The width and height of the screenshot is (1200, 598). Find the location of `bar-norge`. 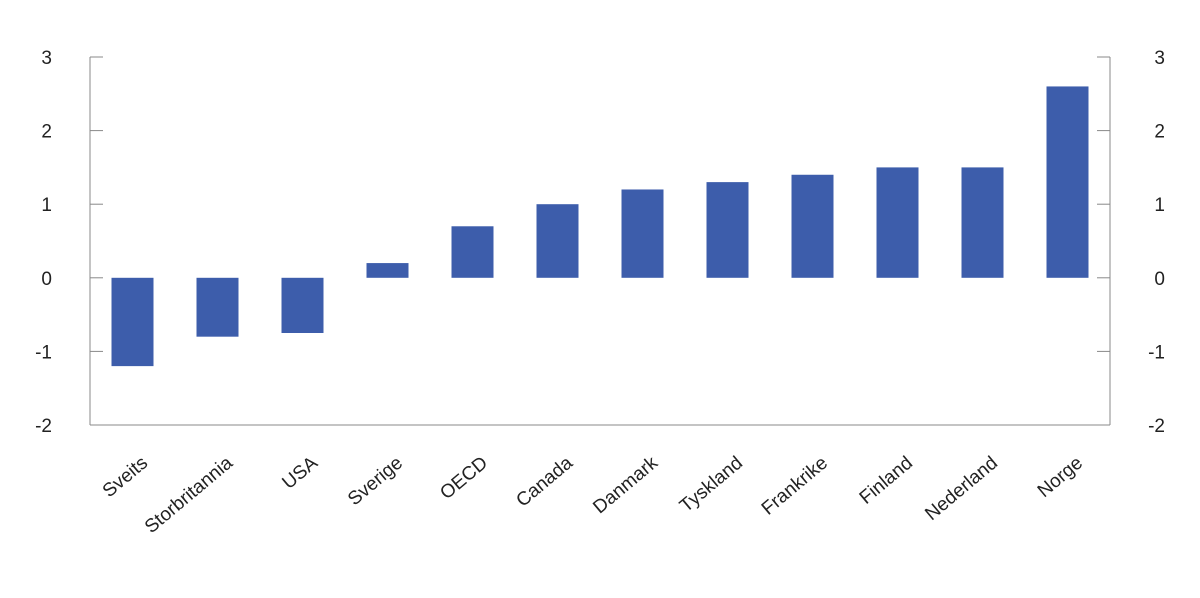

bar-norge is located at coordinates (1067, 182).